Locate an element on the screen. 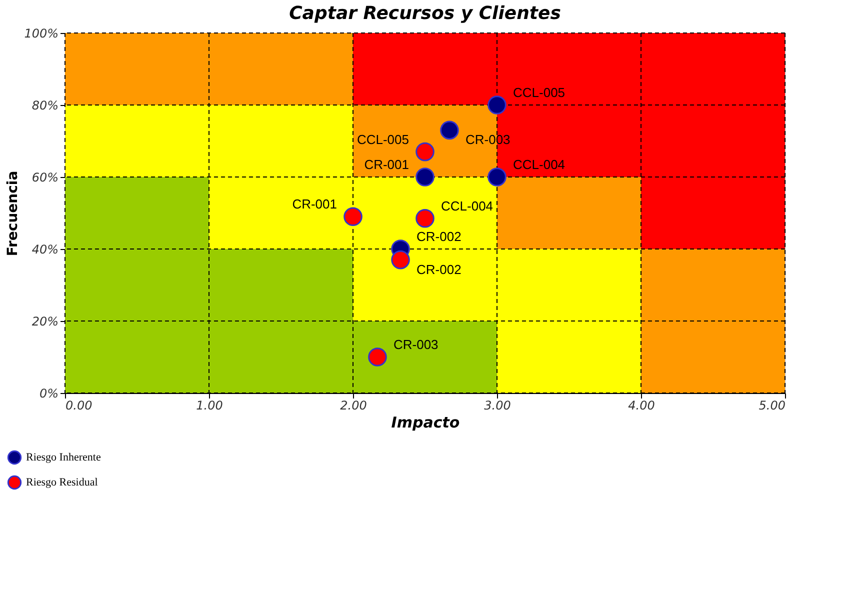  y-tick-label: 100% is located at coordinates (41, 33).